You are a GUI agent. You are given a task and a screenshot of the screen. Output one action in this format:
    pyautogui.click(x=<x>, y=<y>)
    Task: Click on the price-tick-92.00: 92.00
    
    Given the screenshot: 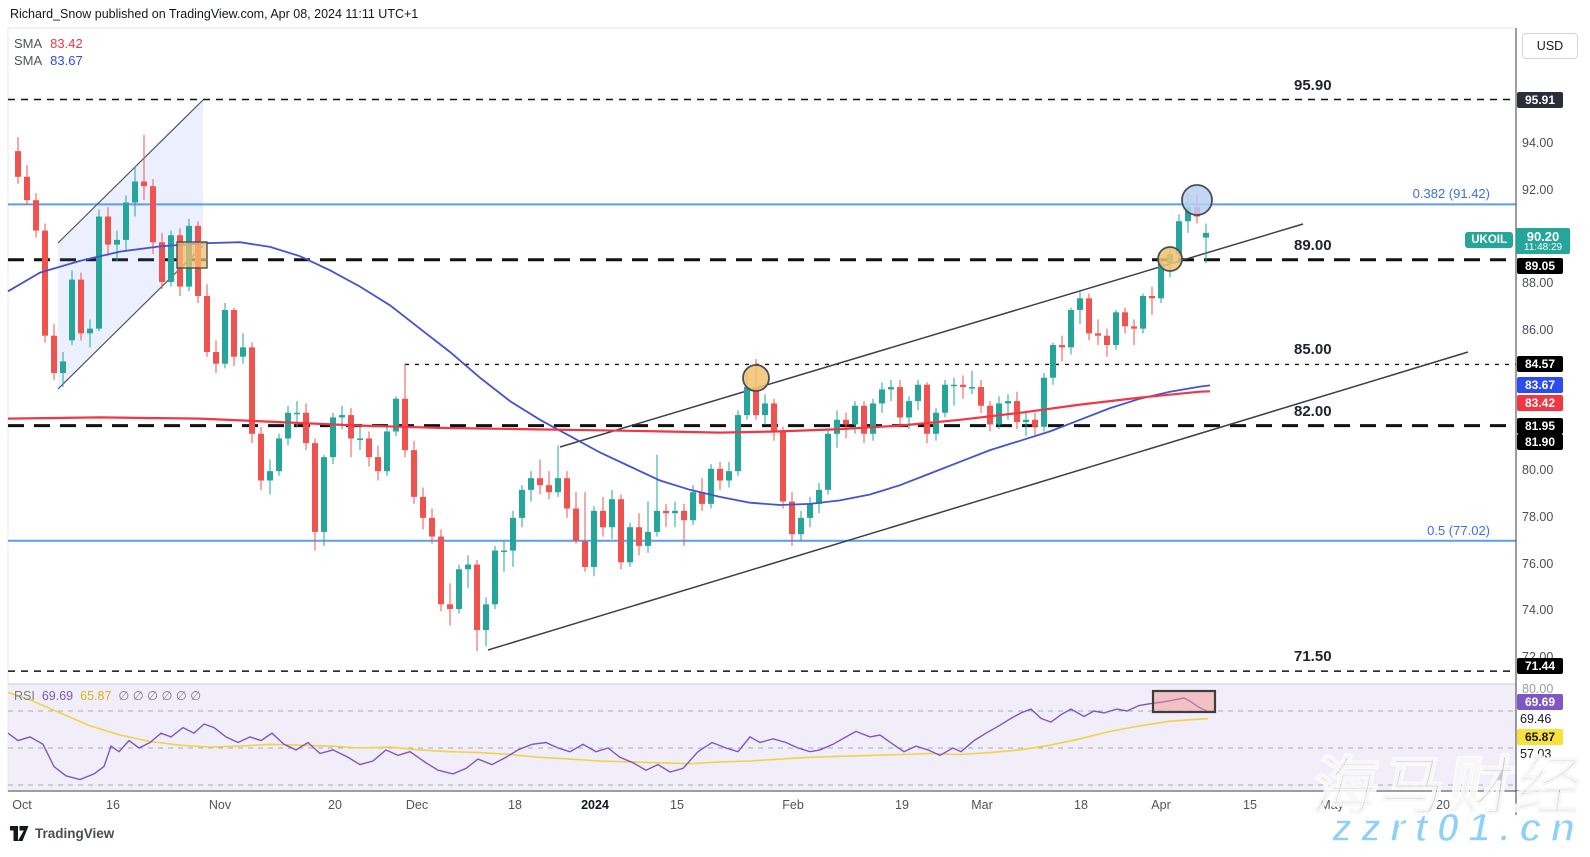 What is the action you would take?
    pyautogui.click(x=1538, y=189)
    